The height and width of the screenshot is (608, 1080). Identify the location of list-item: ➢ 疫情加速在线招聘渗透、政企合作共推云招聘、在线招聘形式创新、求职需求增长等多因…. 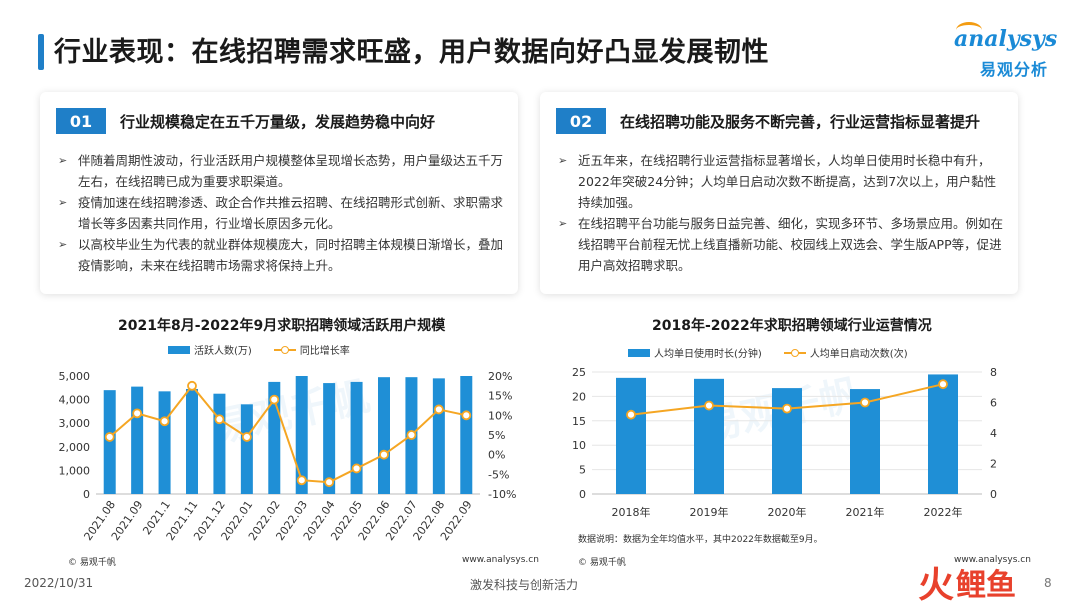
(281, 213).